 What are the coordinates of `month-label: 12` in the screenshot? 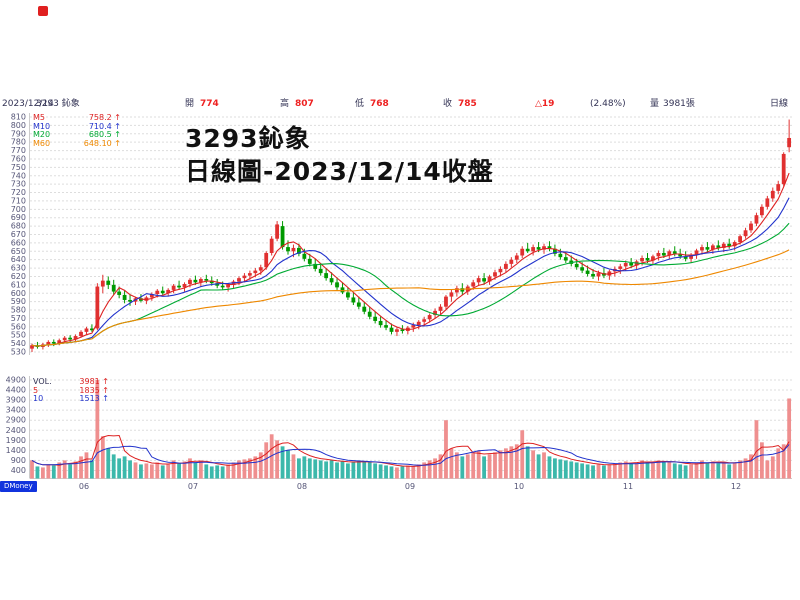 It's located at (736, 486).